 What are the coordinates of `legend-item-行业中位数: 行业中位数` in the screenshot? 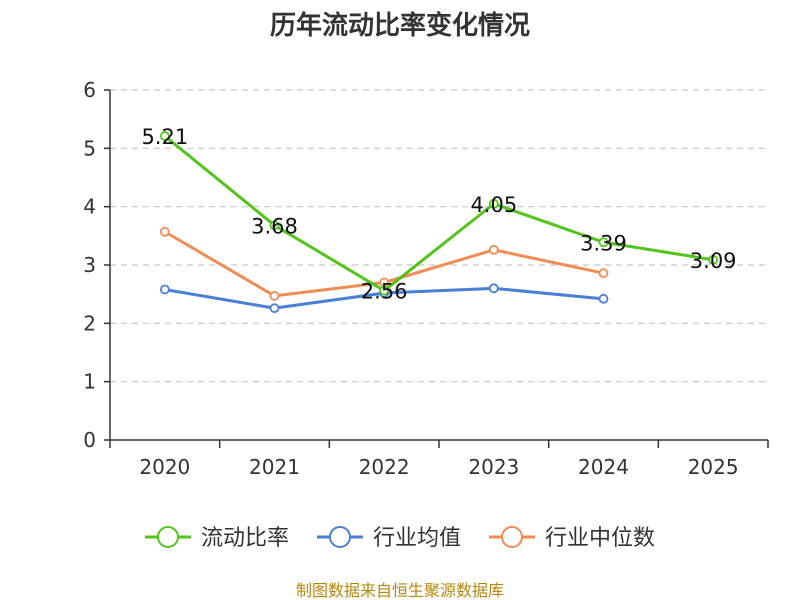 It's located at (572, 538).